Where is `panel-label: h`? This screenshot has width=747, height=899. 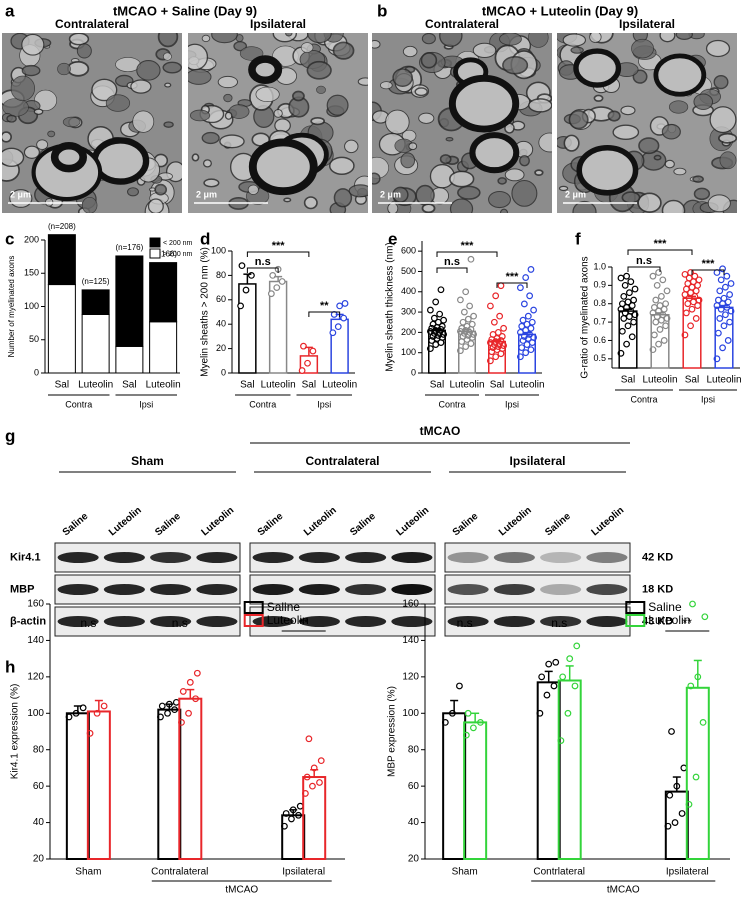
panel-label: h is located at coordinates (10, 666).